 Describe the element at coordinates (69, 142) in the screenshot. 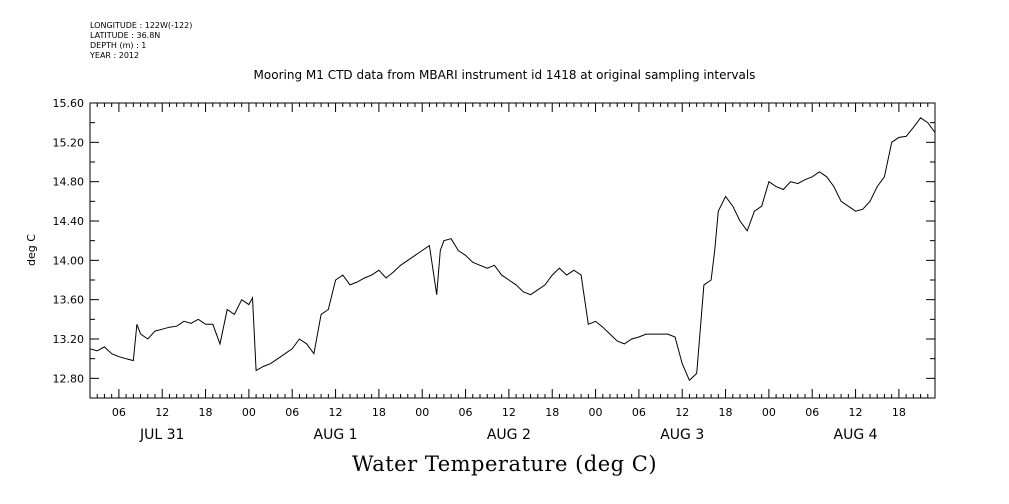

I see `y-tick-label: 15.20` at that location.